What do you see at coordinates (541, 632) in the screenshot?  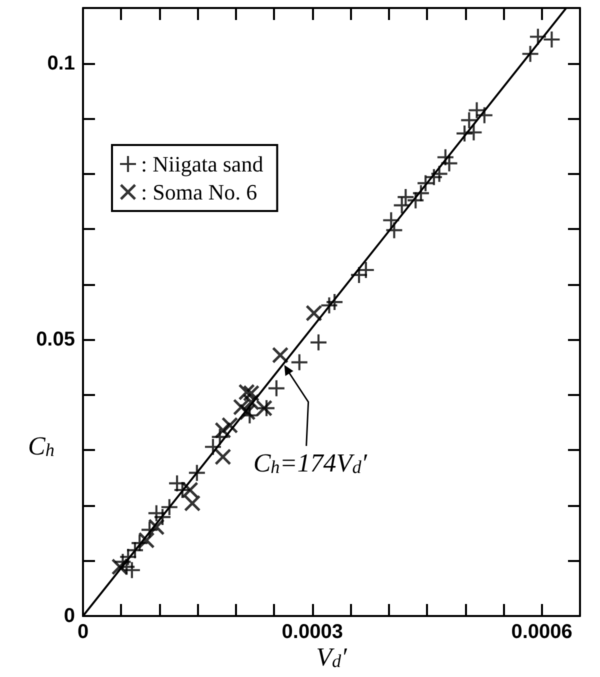 I see `x-tick-label: 0.0006` at bounding box center [541, 632].